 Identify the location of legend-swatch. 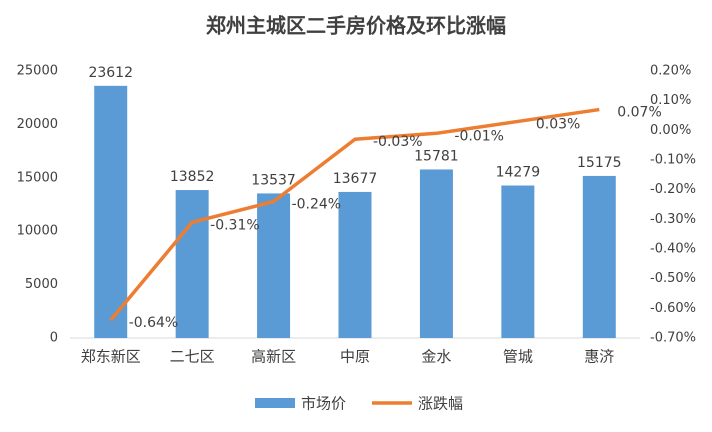
(275, 403).